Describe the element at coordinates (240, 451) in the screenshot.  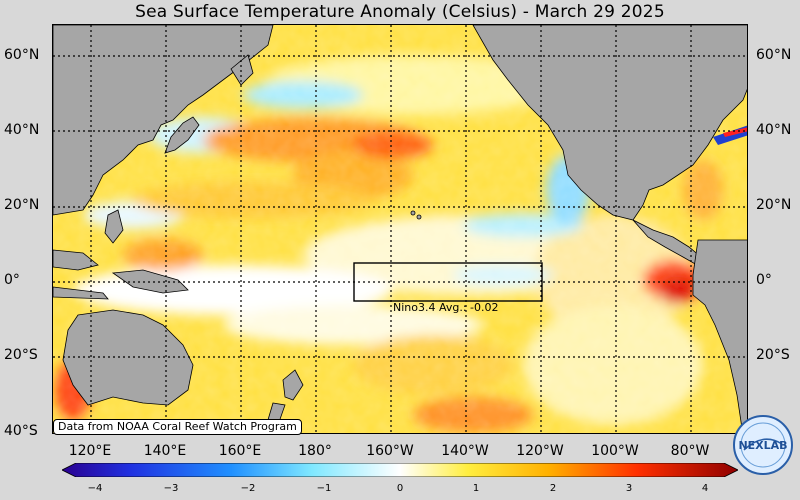
I see `lon-label-160e: 160°E` at that location.